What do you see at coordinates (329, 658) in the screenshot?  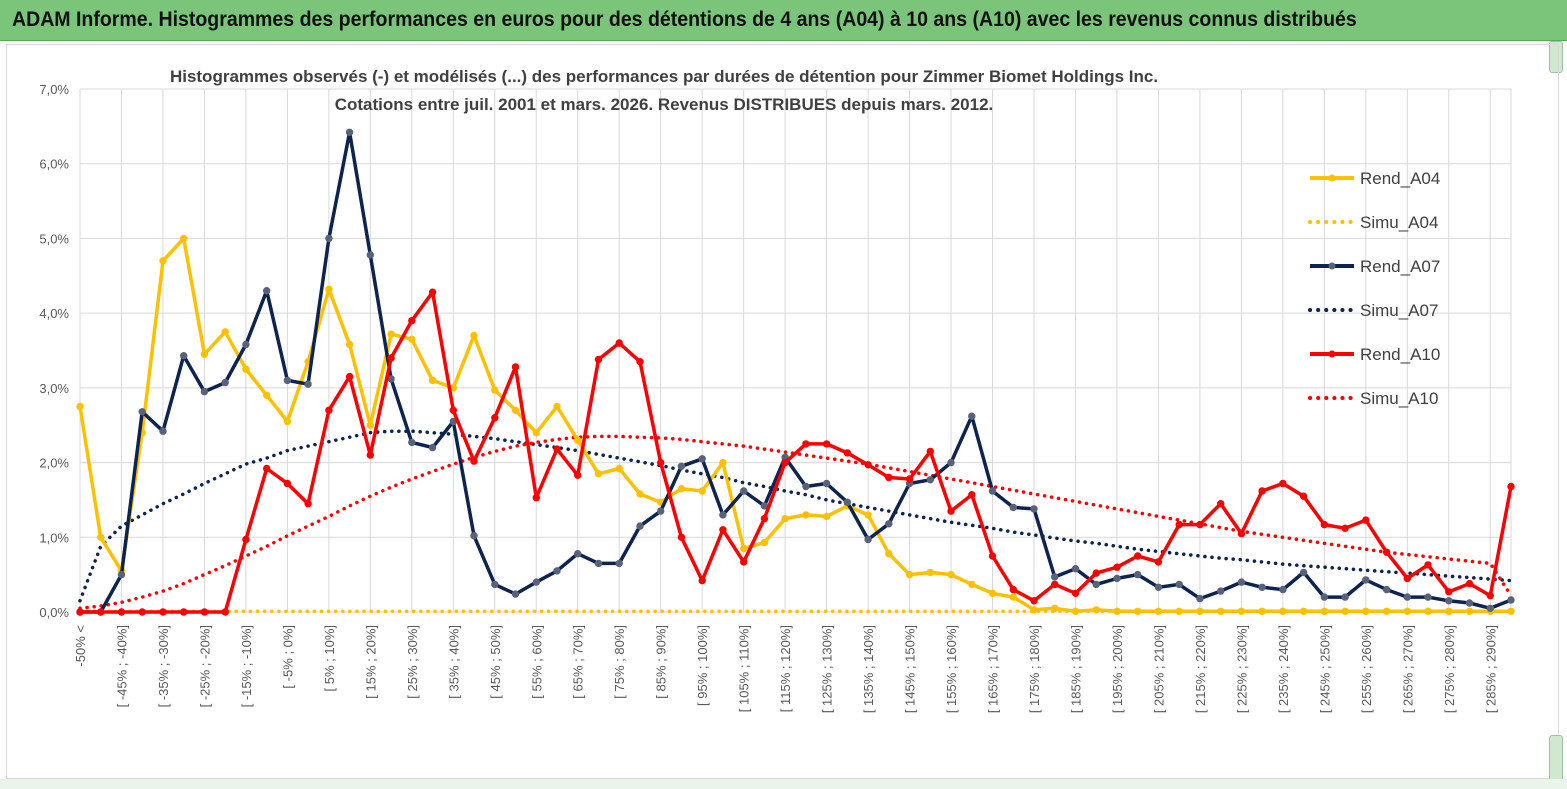 I see `x-tick-label: [ 5% ; 10%]` at bounding box center [329, 658].